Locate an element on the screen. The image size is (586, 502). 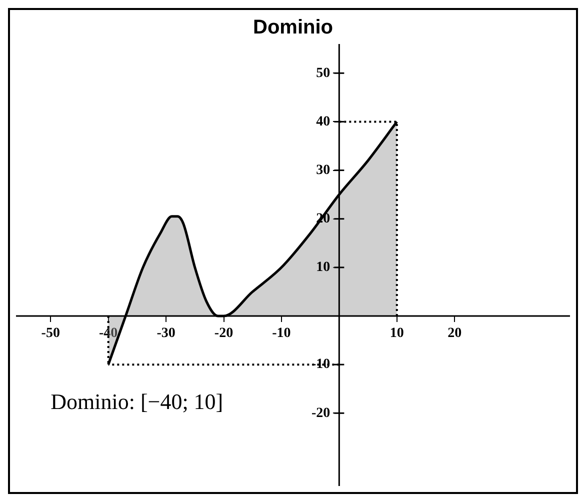
y-tick-label: 30 is located at coordinates (323, 170).